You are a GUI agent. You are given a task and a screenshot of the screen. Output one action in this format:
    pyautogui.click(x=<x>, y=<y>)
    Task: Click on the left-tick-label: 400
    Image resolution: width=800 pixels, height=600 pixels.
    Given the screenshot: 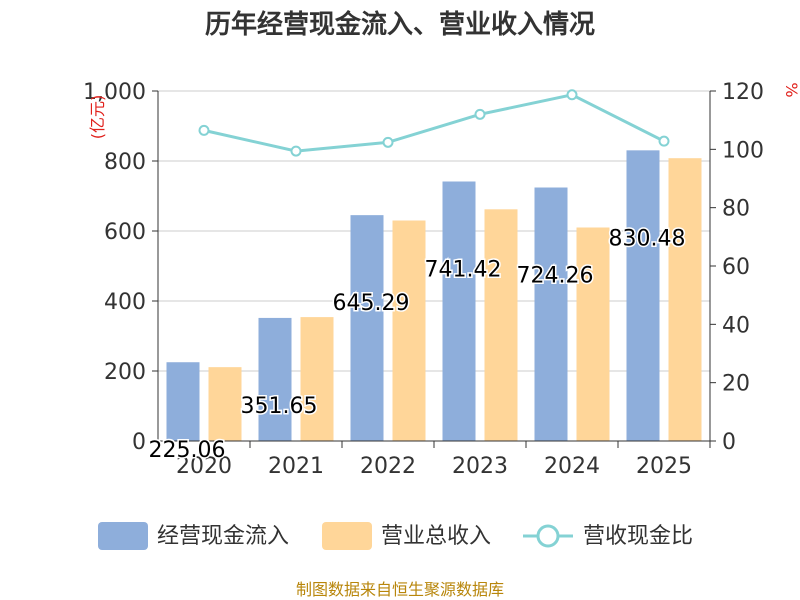 What is the action you would take?
    pyautogui.click(x=125, y=302)
    